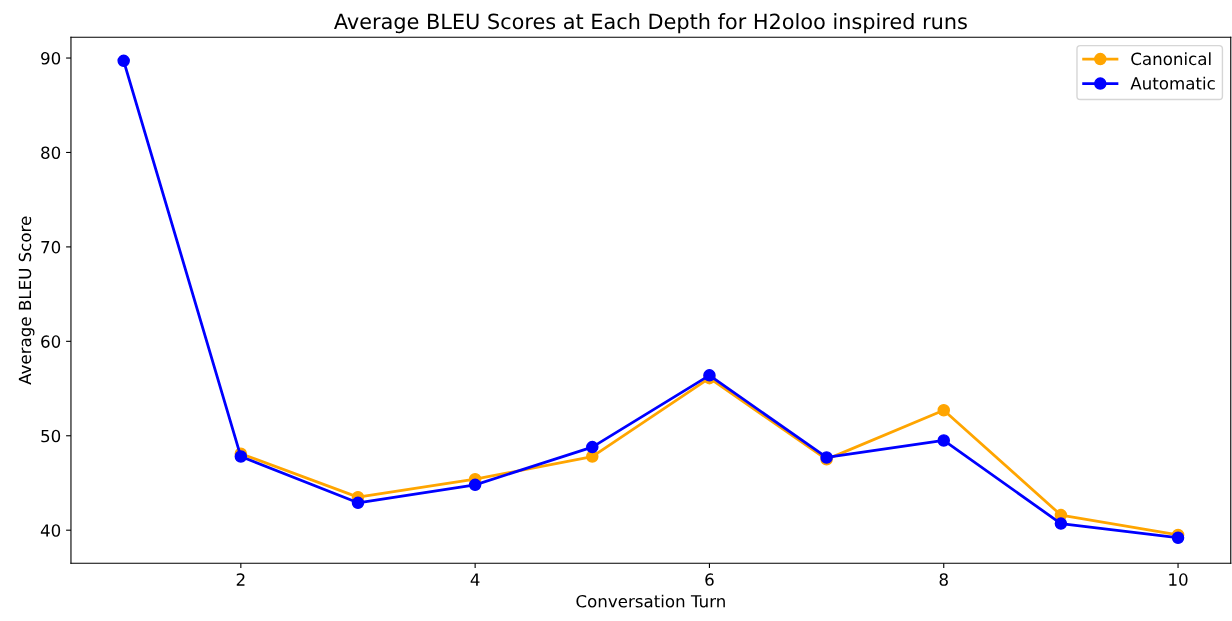 The height and width of the screenshot is (621, 1232). I want to click on x-tick-label: 2, so click(240, 579).